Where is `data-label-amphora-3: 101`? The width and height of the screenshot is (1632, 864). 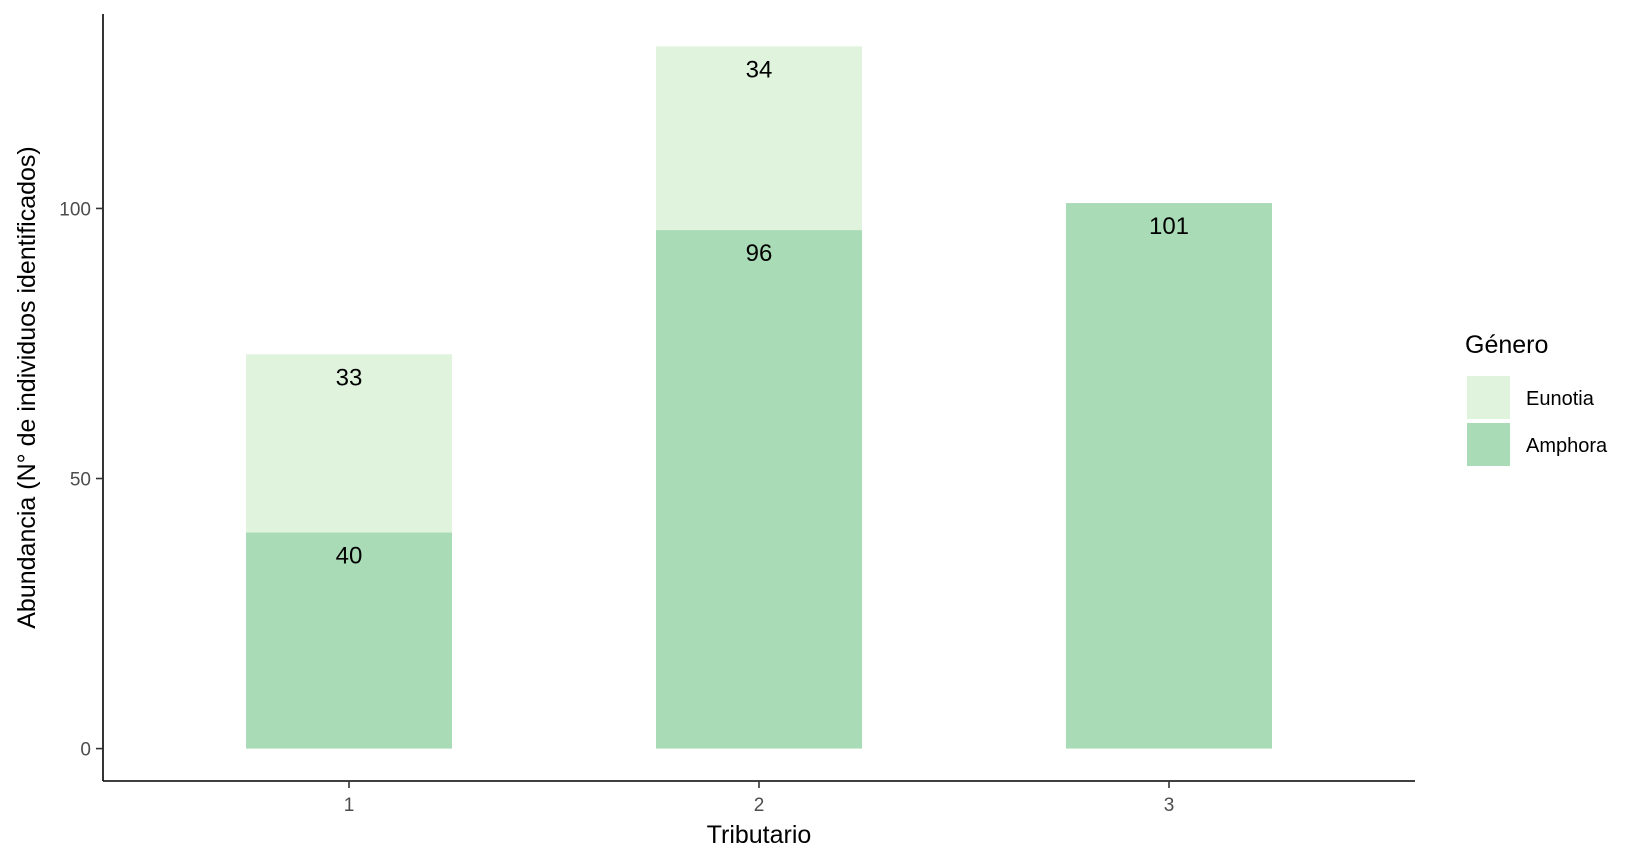 data-label-amphora-3: 101 is located at coordinates (1169, 226).